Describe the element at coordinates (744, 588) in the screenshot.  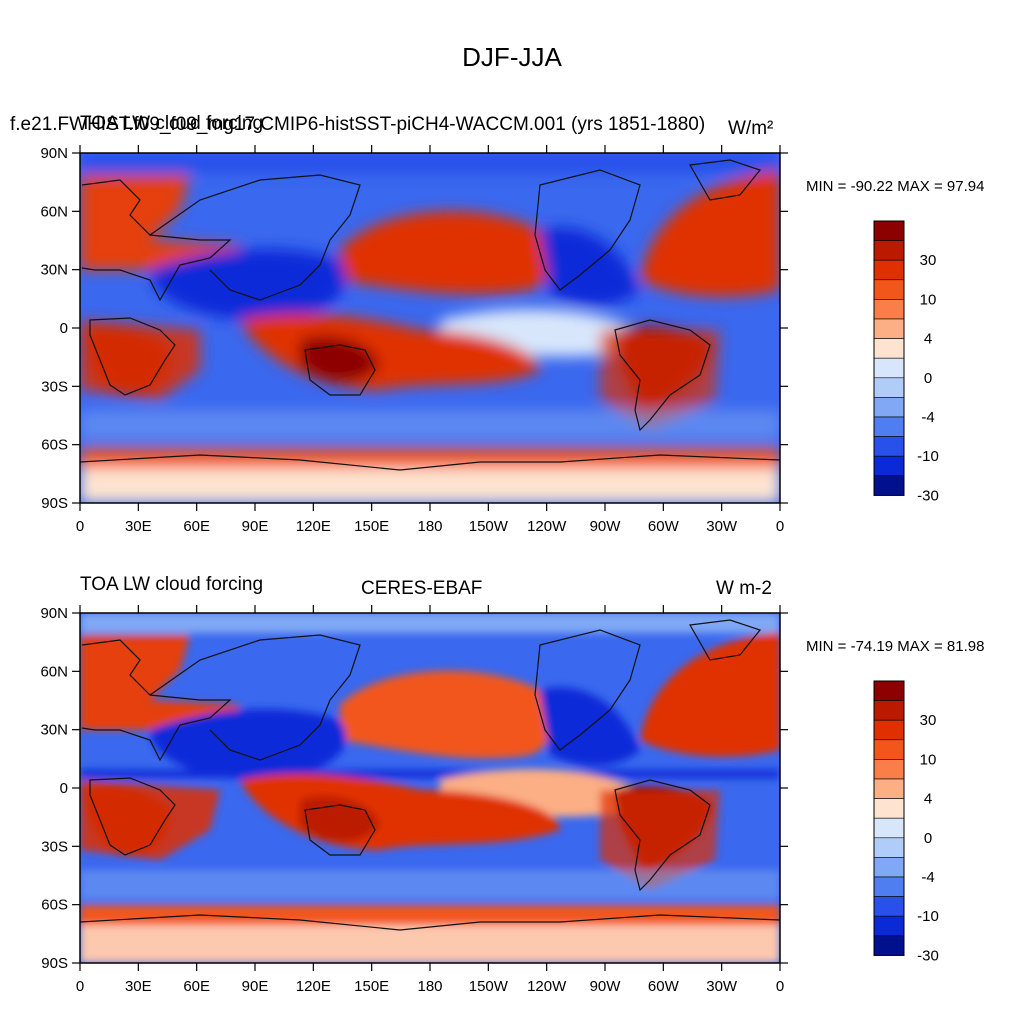
I see `panel2-units: W m-2` at that location.